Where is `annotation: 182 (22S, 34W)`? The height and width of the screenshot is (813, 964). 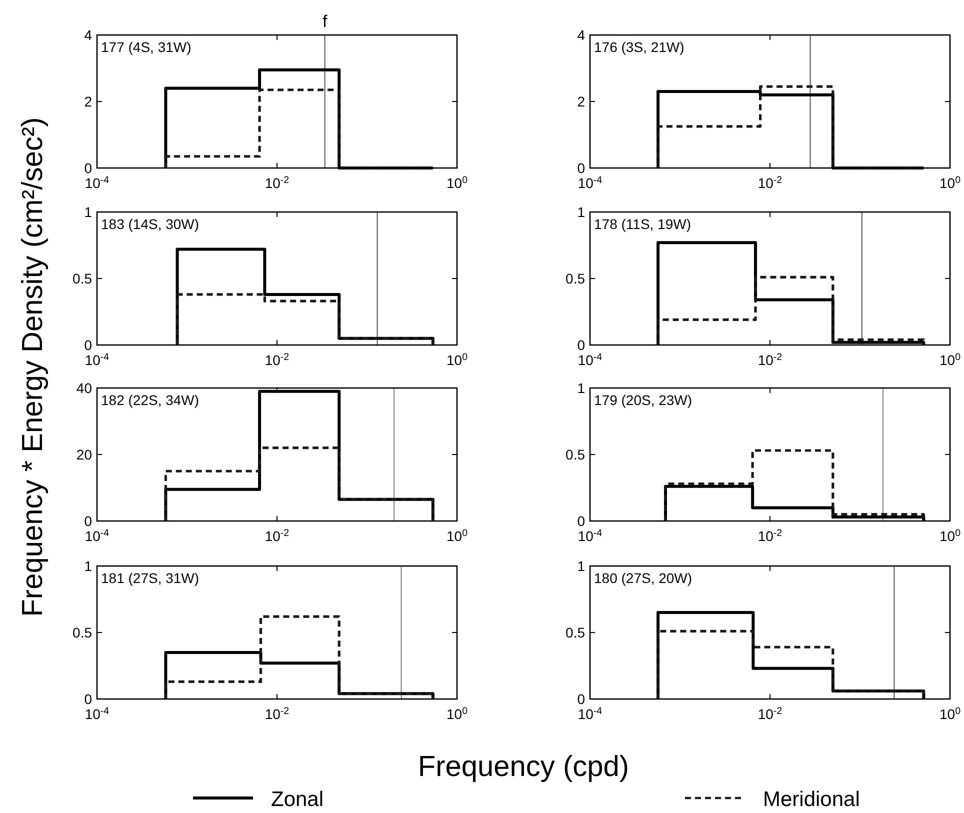 annotation: 182 (22S, 34W) is located at coordinates (150, 400).